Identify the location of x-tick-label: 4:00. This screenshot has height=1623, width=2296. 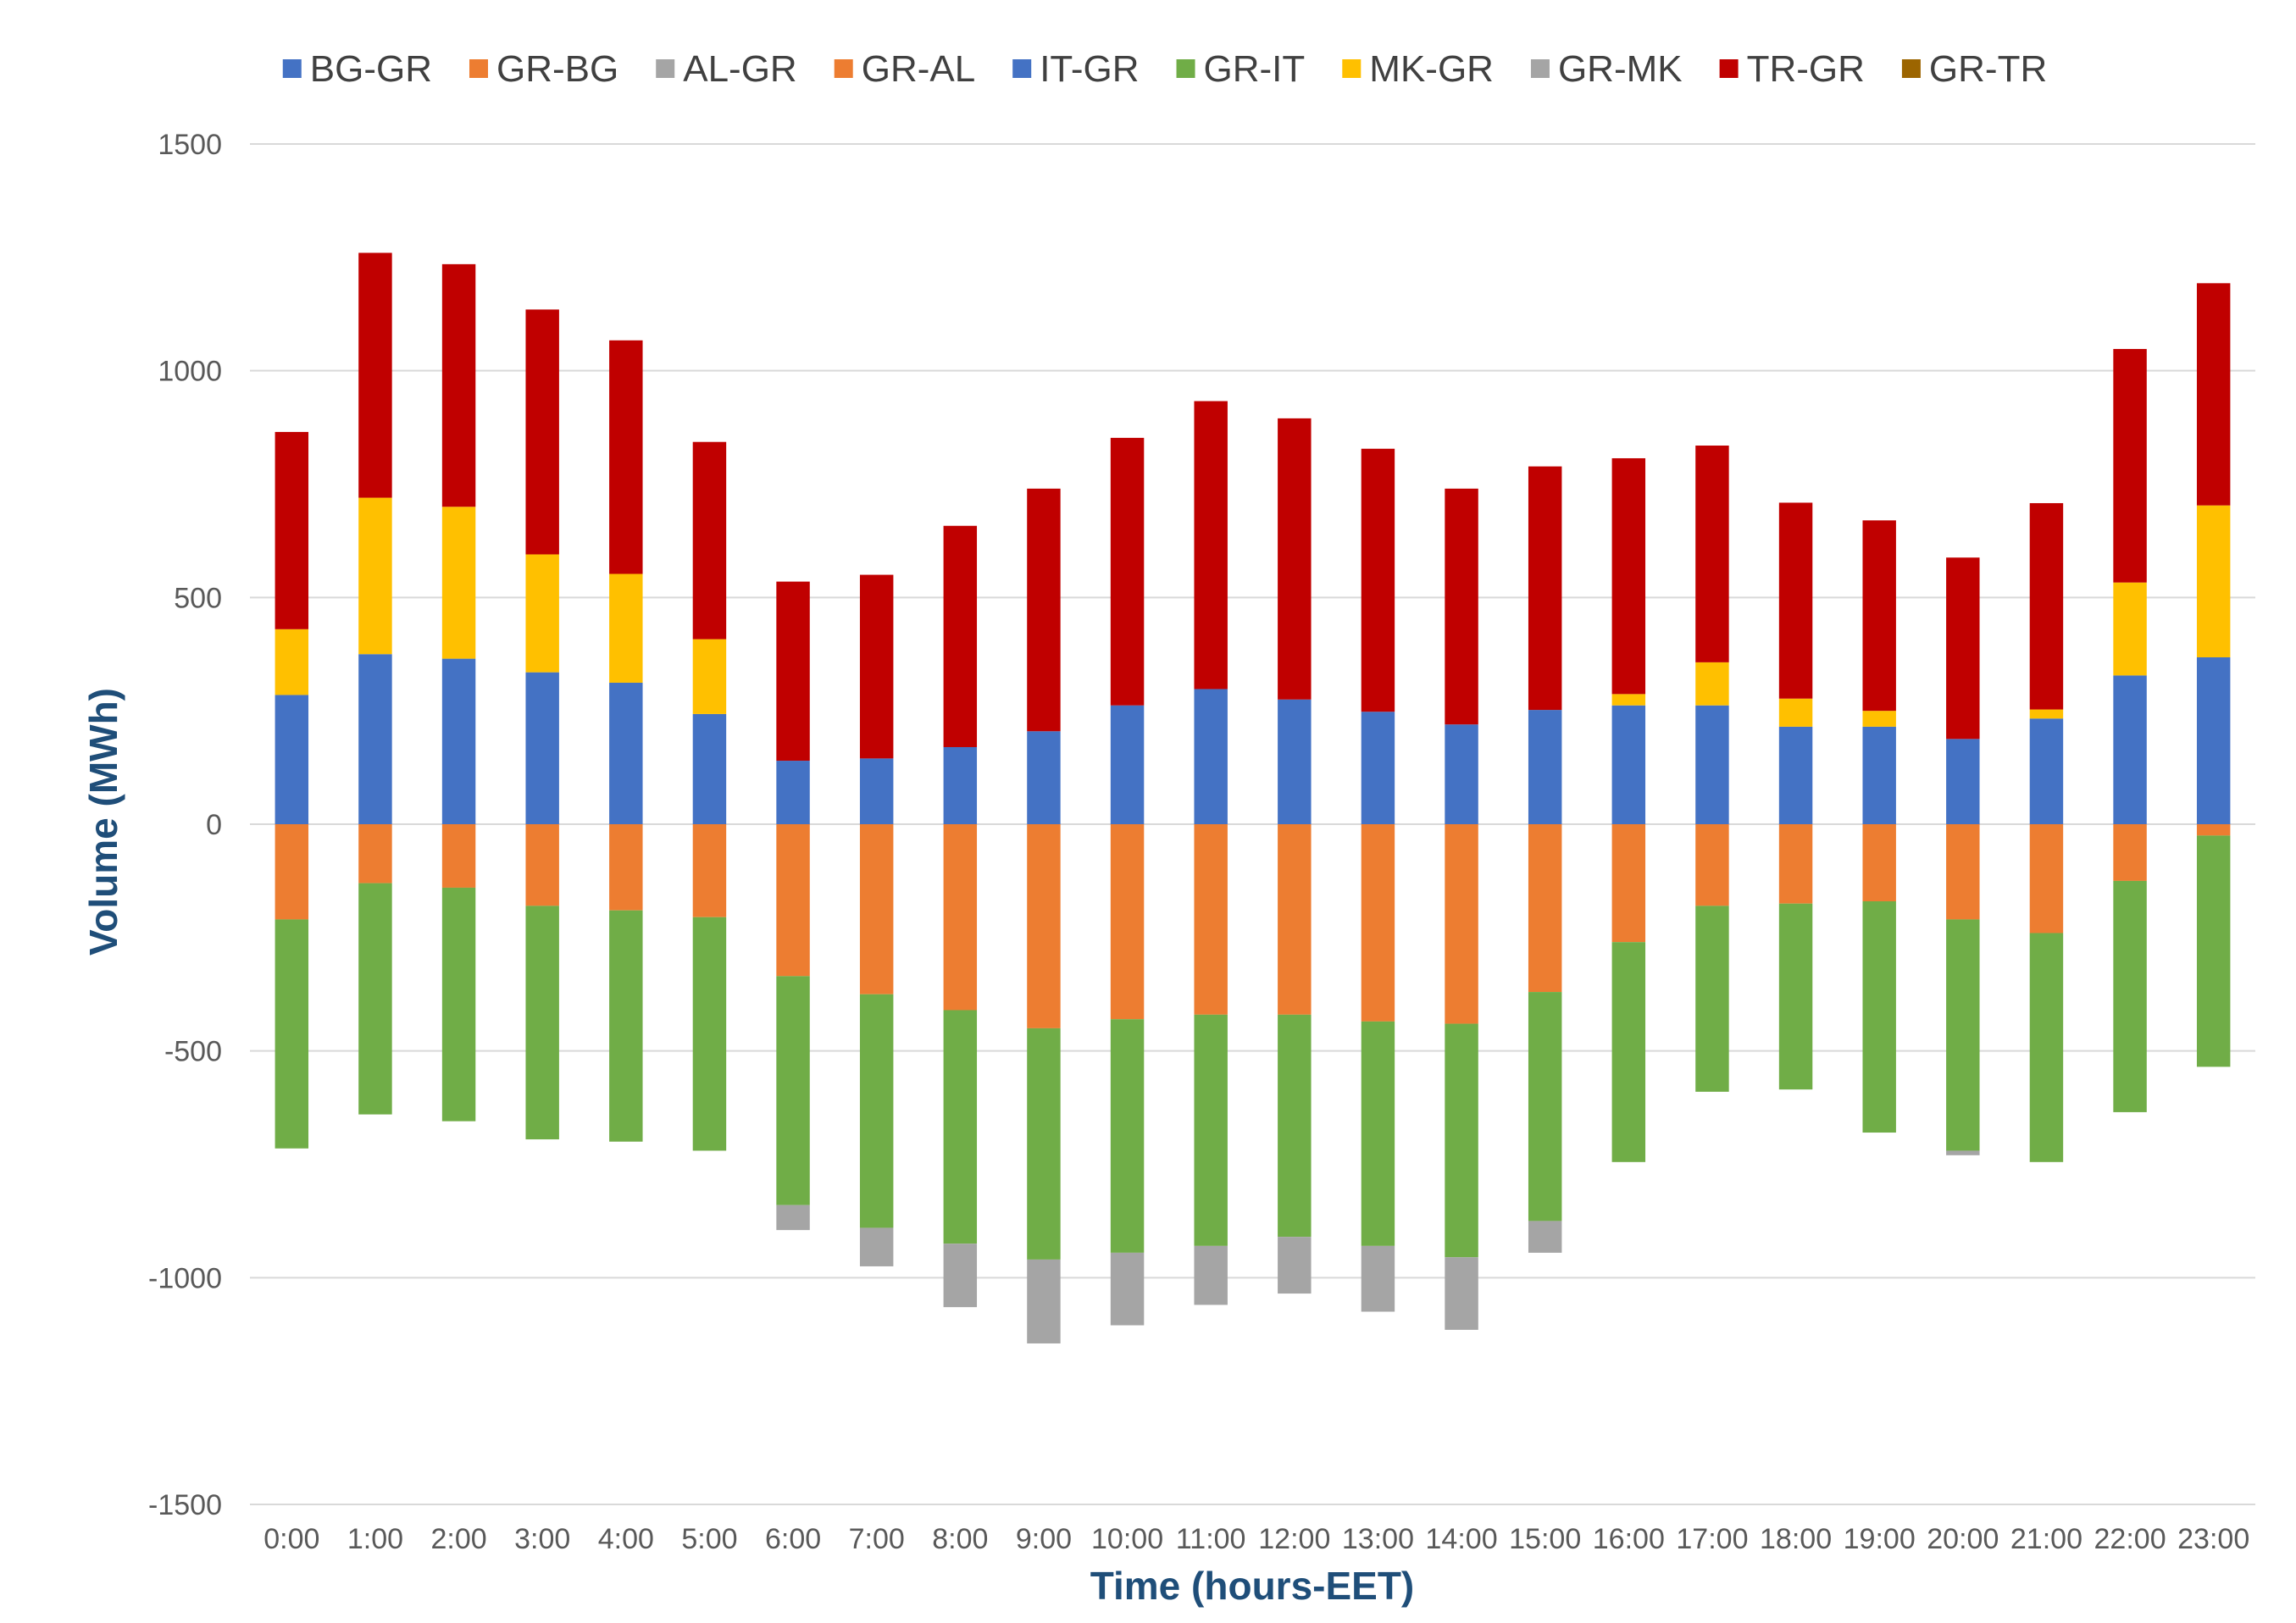
(626, 1539).